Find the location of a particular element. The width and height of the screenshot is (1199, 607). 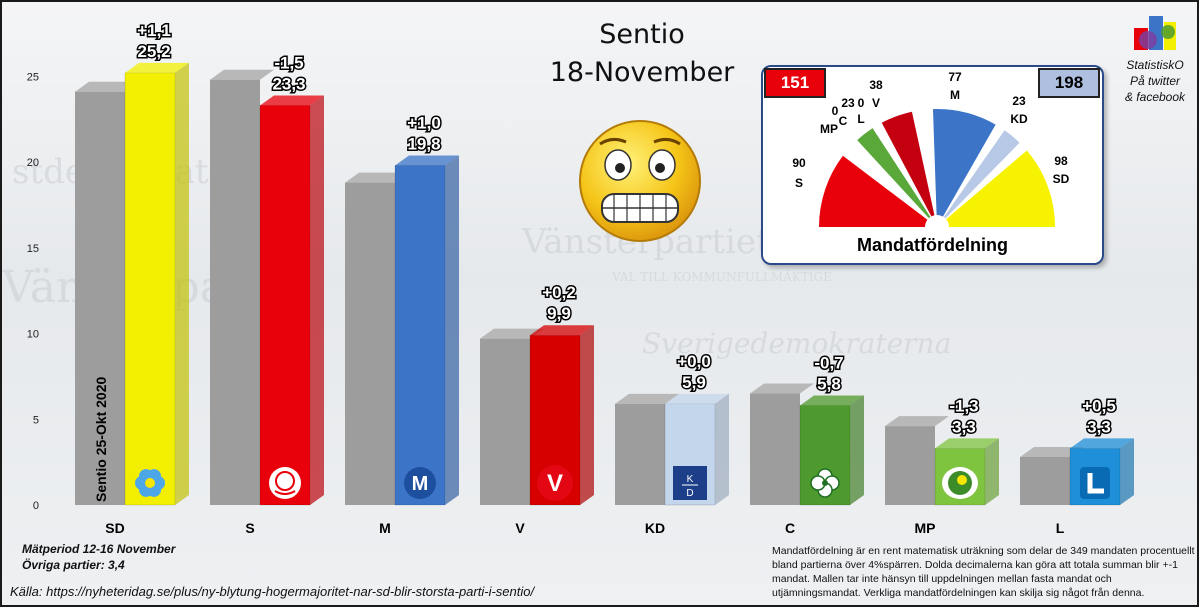

category-label: M is located at coordinates (385, 528).